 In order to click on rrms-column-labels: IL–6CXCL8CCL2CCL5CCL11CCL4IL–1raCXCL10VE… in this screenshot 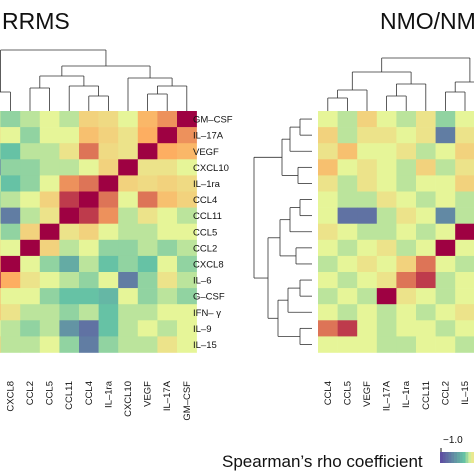, I will do `click(98, 400)`.